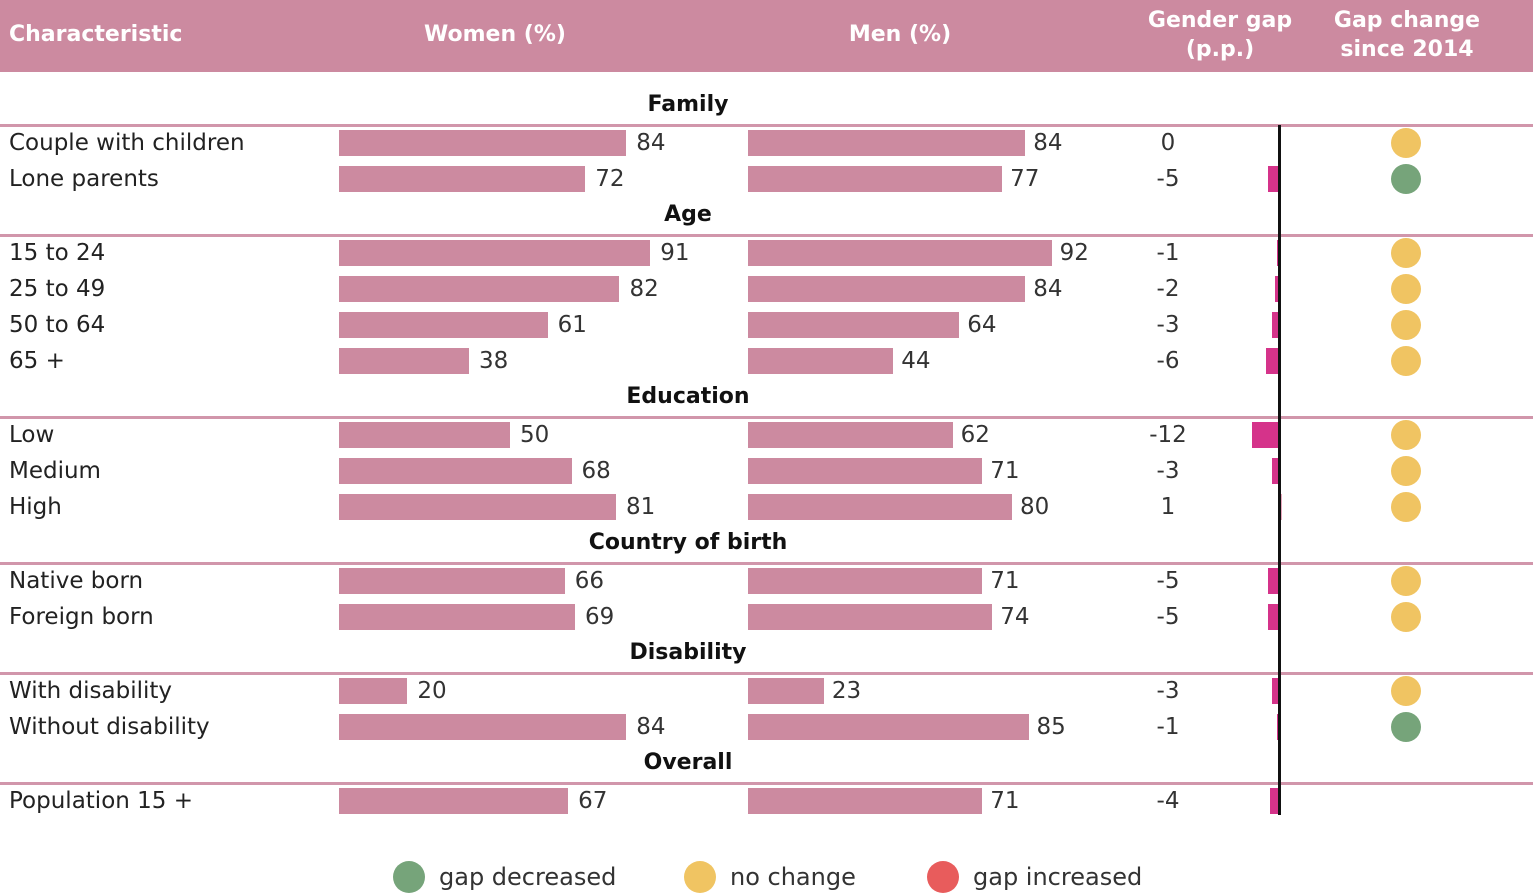 This screenshot has height=896, width=1533. What do you see at coordinates (493, 361) in the screenshot?
I see `women-value: 38` at bounding box center [493, 361].